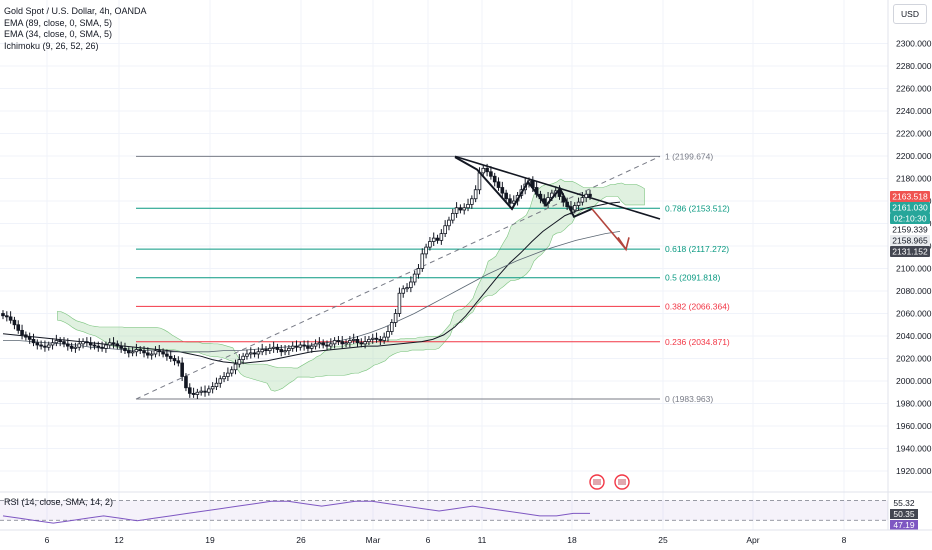  I want to click on y-tick-label: 2220.000, so click(914, 134).